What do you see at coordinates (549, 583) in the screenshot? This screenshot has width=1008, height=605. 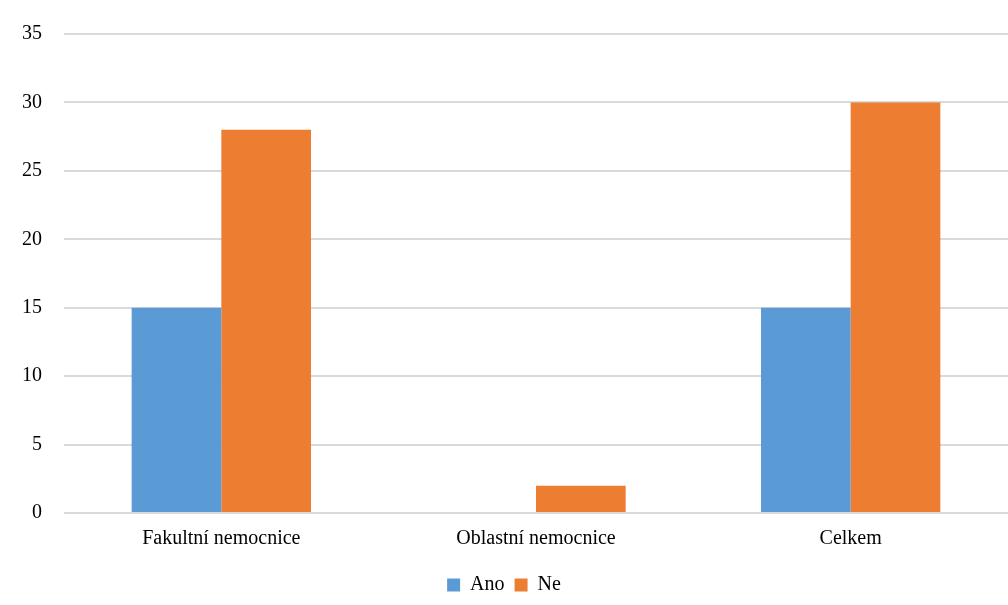 I see `legend-label: Ne` at bounding box center [549, 583].